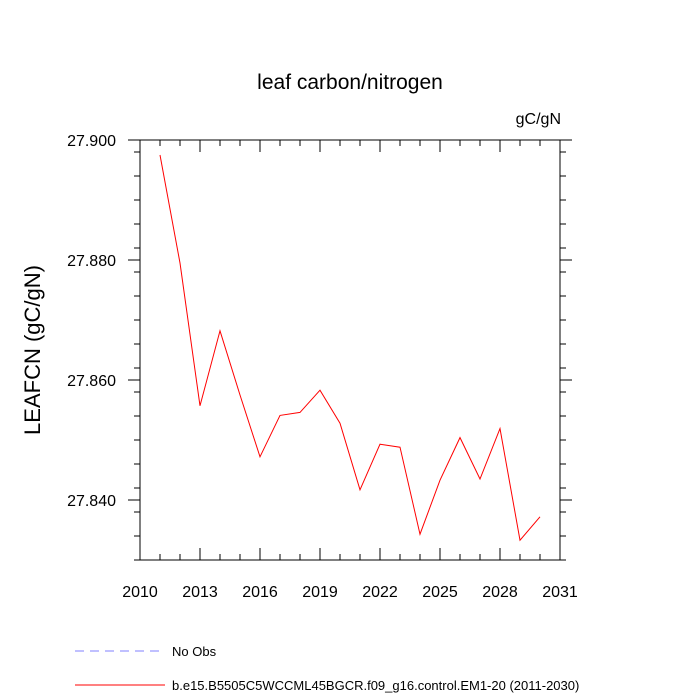 The image size is (700, 700). Describe the element at coordinates (260, 592) in the screenshot. I see `x-tick-label: 2016` at that location.